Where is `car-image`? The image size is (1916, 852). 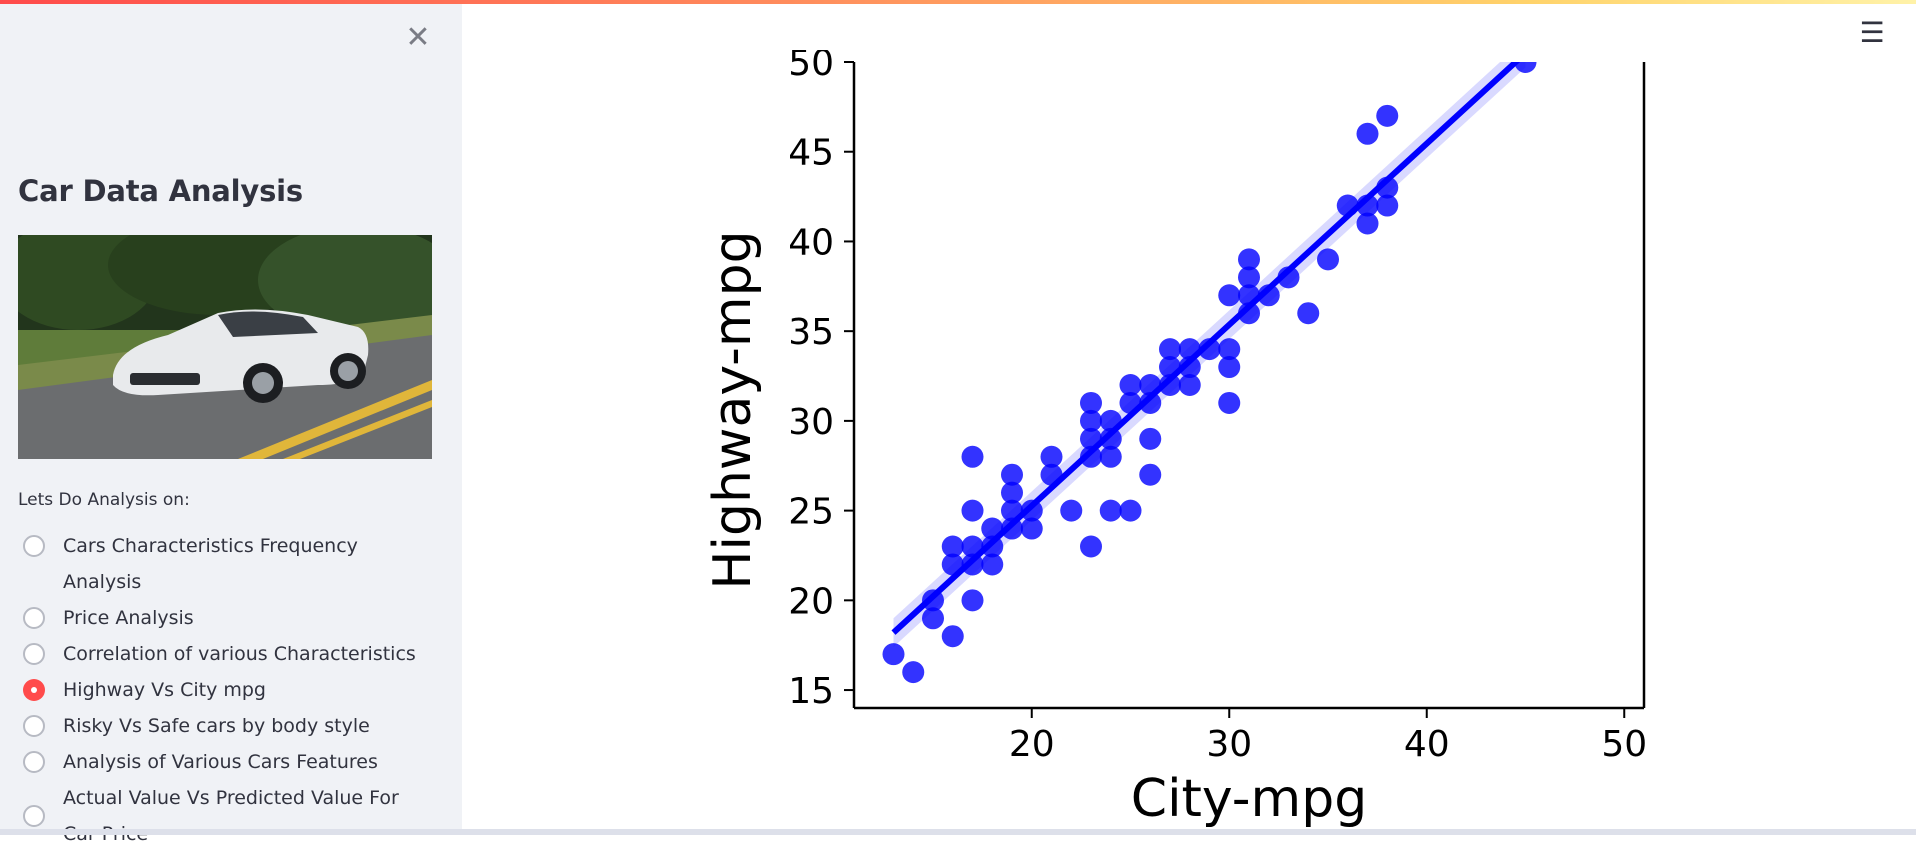 car-image is located at coordinates (225, 347).